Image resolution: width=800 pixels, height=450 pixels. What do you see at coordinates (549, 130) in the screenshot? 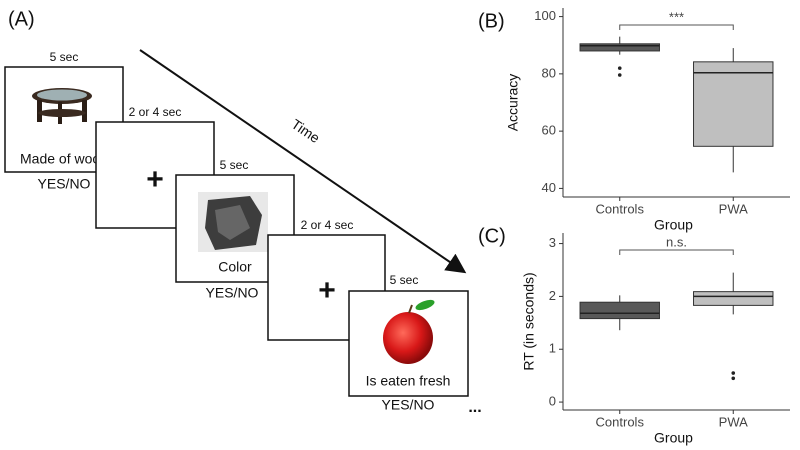
I see `y-tick-label: 60` at bounding box center [549, 130].